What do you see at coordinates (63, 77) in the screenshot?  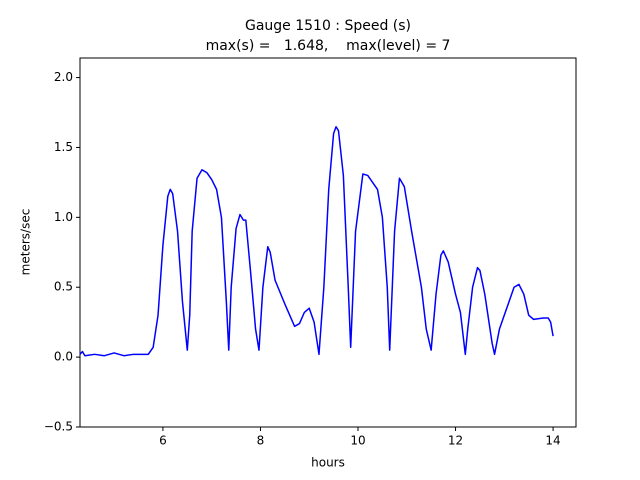 I see `y-tick-label: 2.0` at bounding box center [63, 77].